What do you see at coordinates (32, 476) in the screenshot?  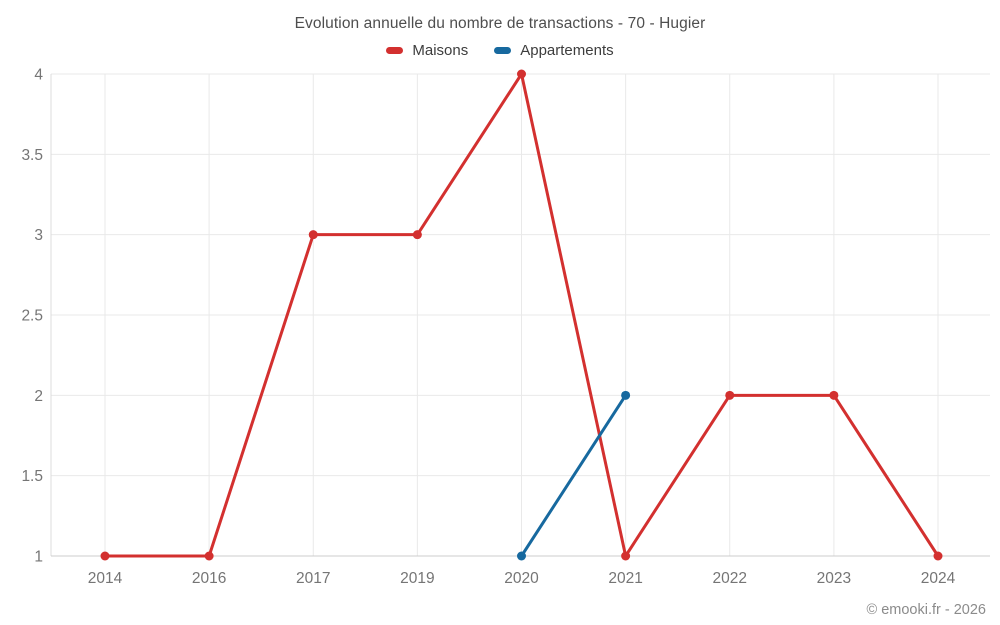 I see `y-tick-label: 1.5` at bounding box center [32, 476].